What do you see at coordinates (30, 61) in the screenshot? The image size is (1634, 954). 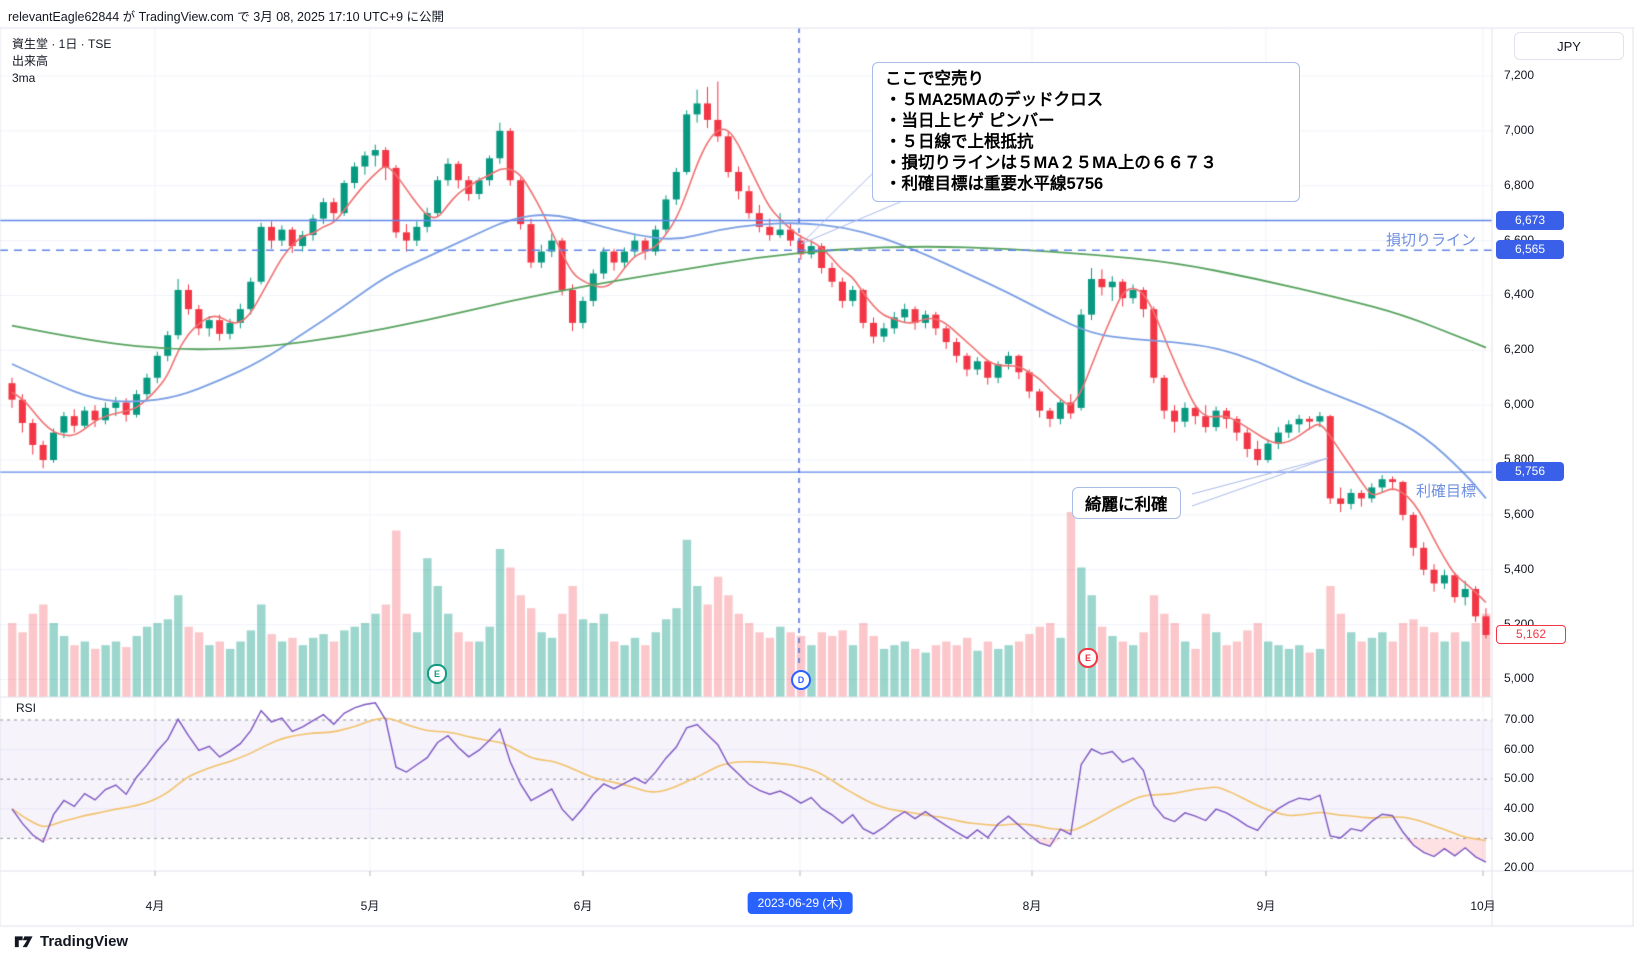 I see `legend-volume: 出来高` at bounding box center [30, 61].